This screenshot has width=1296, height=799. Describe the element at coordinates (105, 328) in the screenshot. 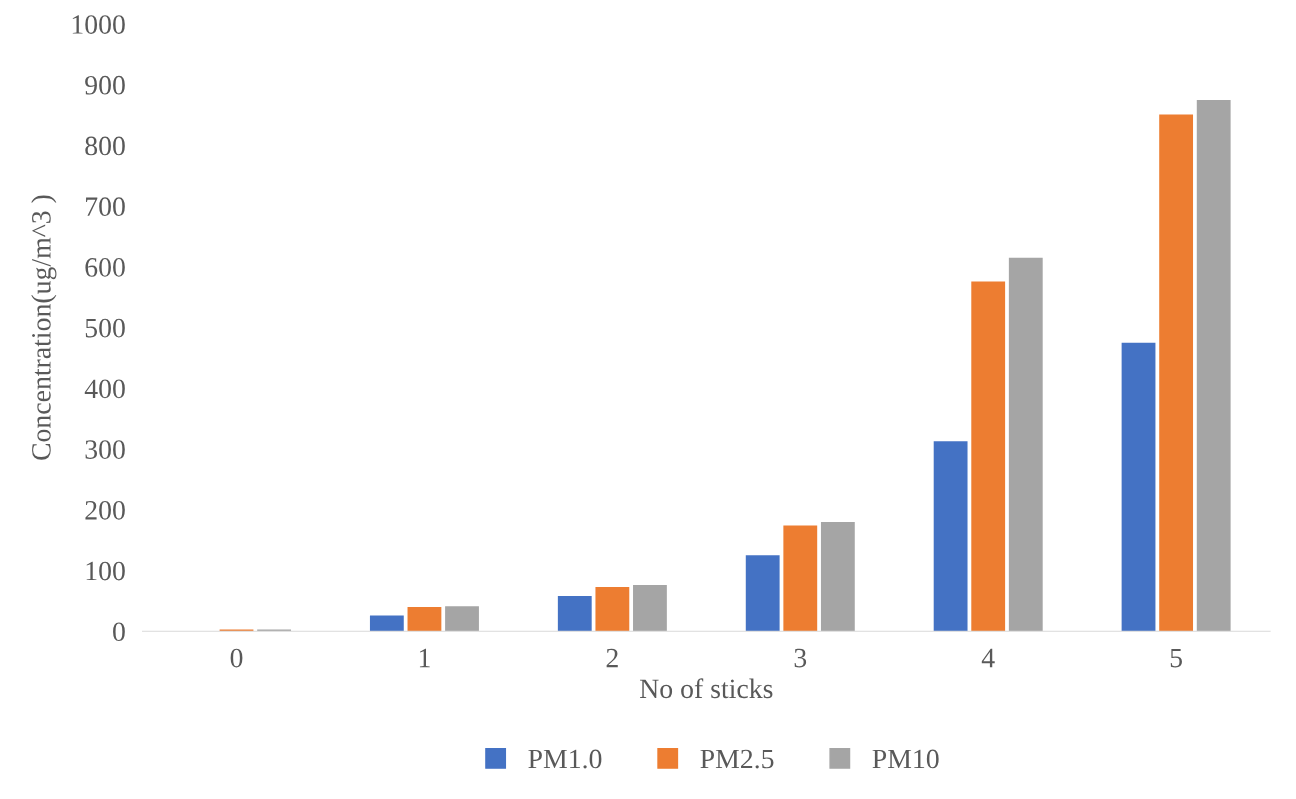

I see `y-tick-label: 500` at that location.